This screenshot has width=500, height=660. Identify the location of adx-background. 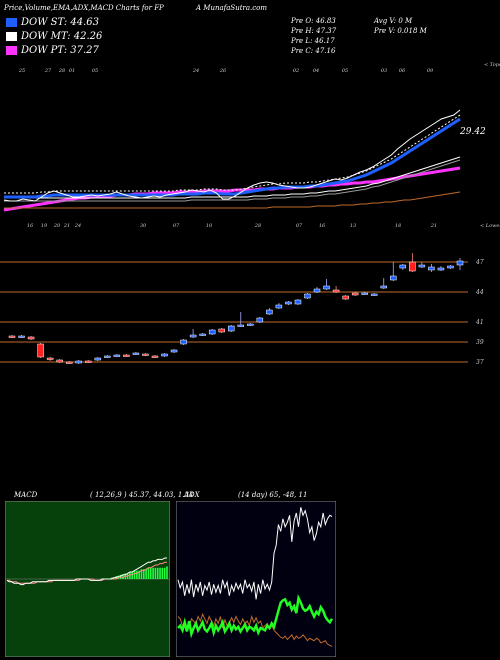
(256, 579).